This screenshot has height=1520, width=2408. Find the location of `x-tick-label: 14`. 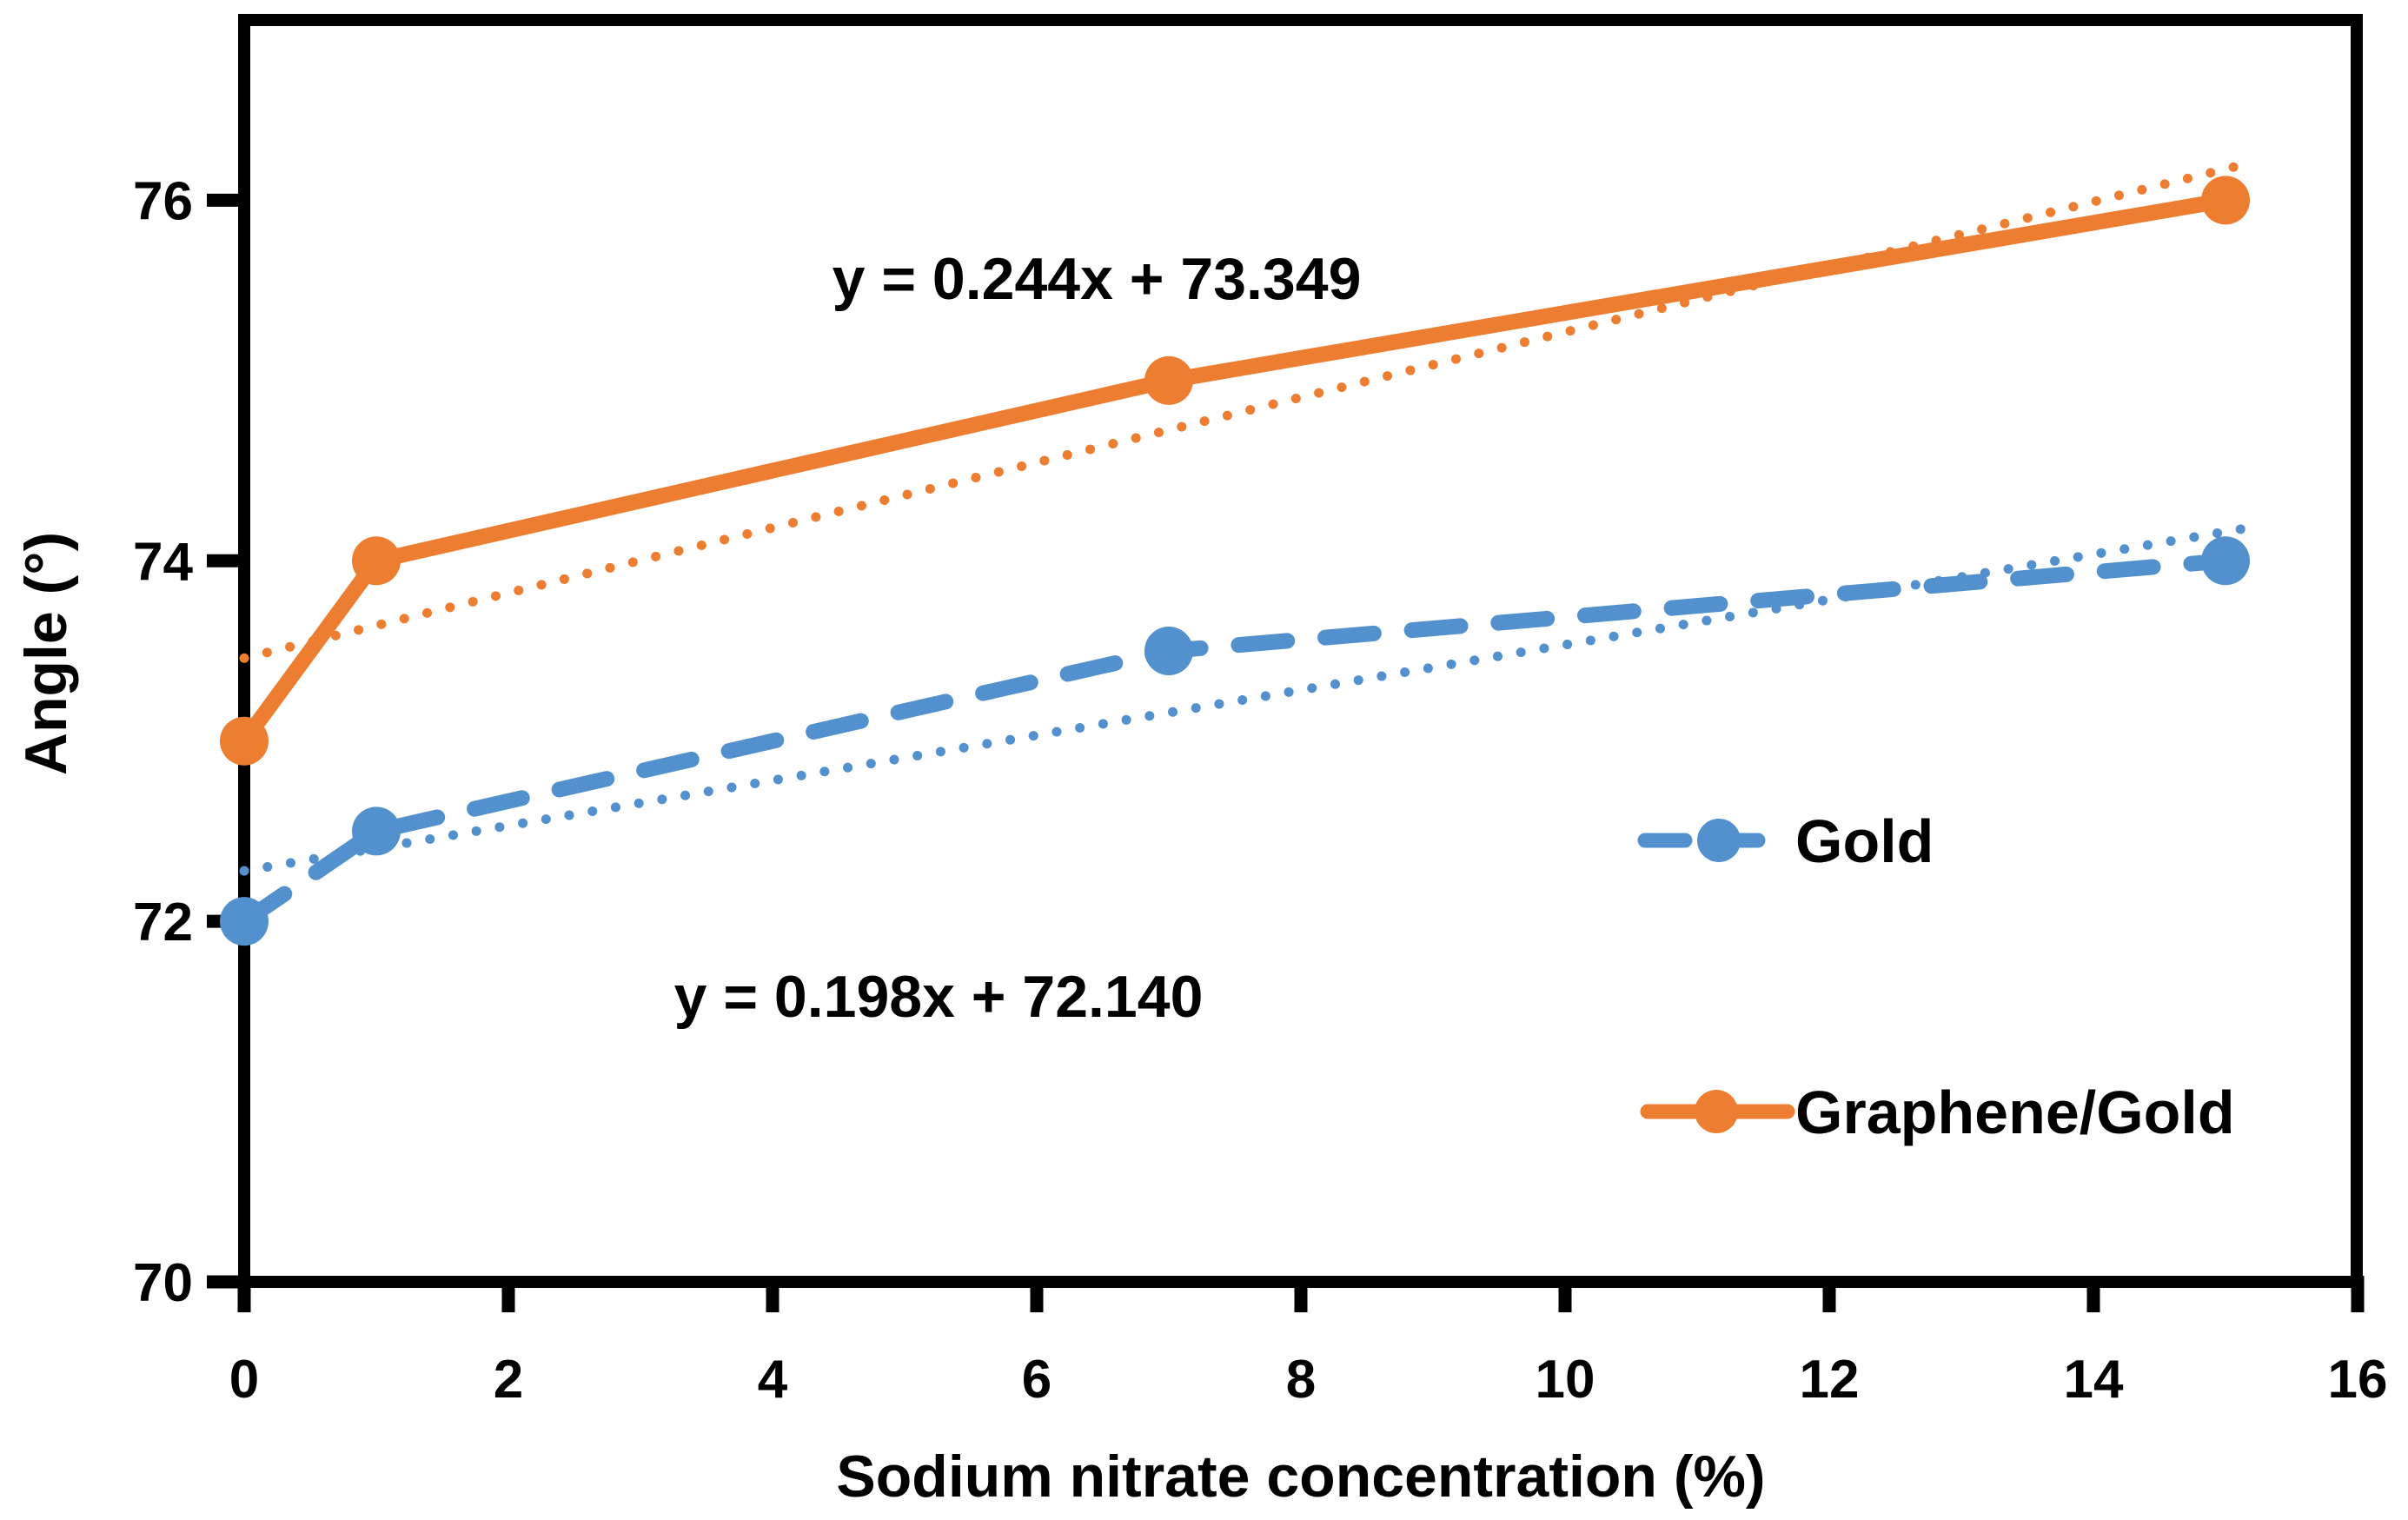

x-tick-label: 14 is located at coordinates (2094, 1380).